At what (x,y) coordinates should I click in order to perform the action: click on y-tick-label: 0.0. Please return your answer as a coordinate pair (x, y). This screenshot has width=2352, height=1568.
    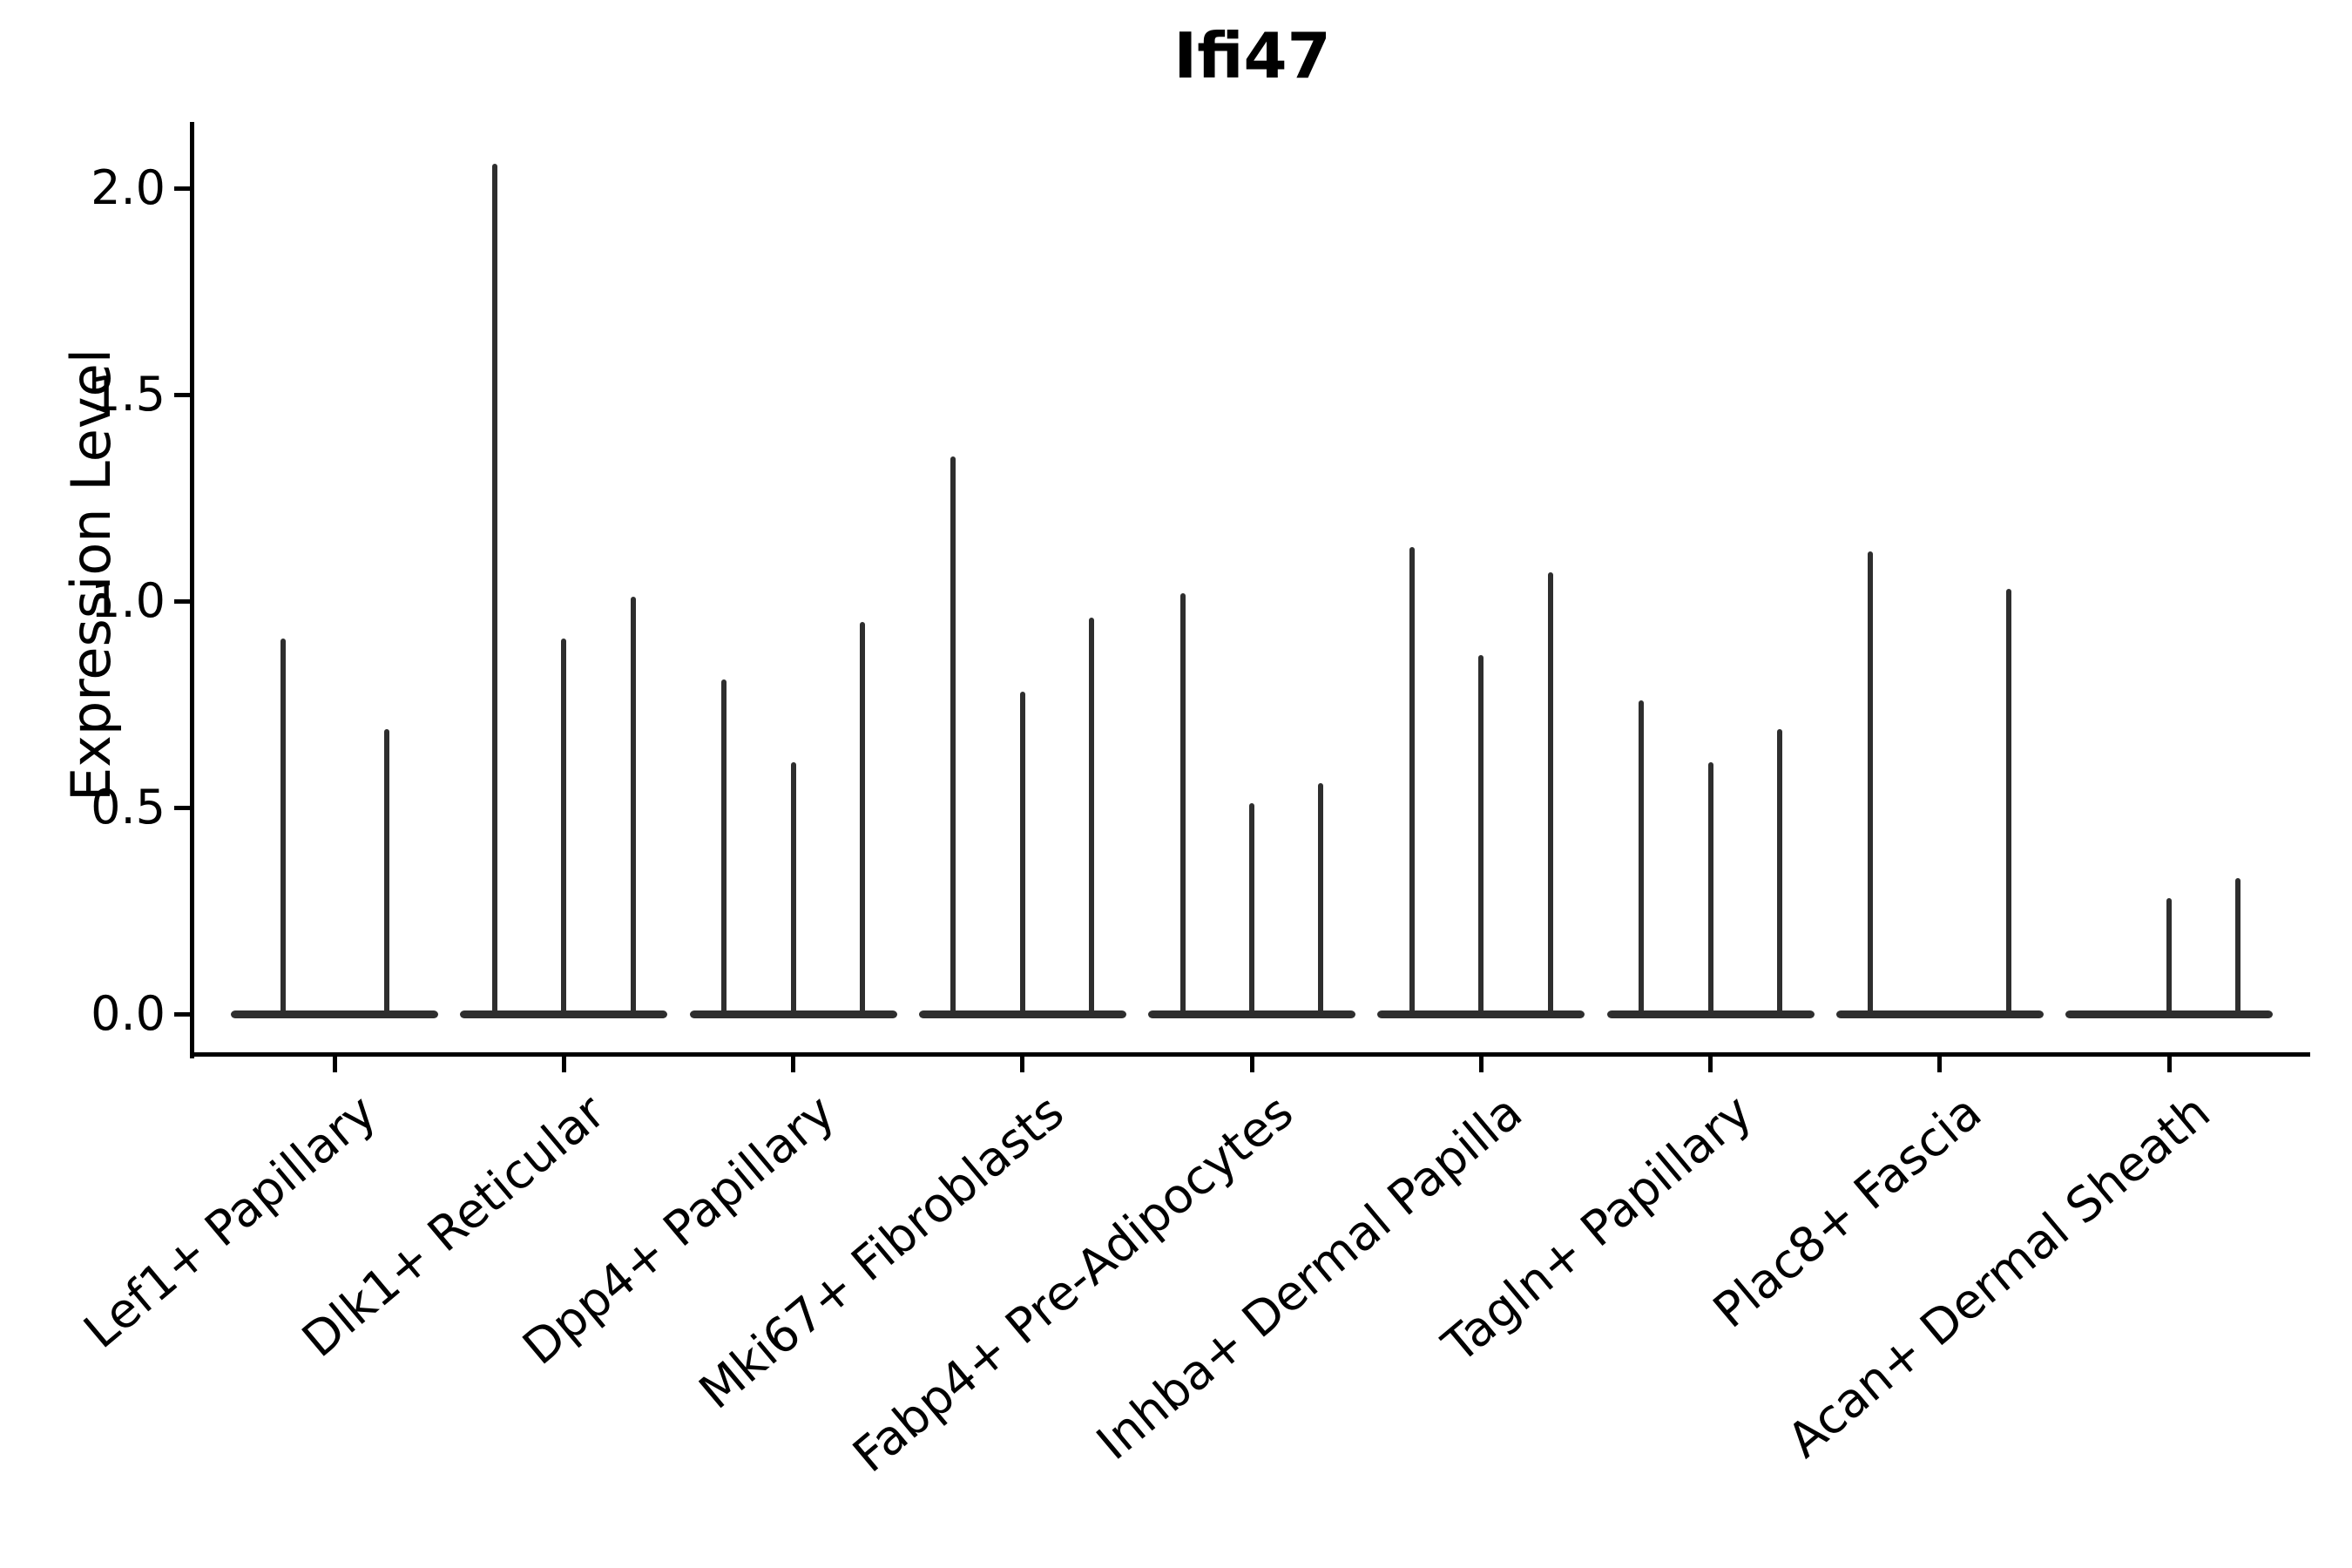
    Looking at the image, I should click on (129, 1014).